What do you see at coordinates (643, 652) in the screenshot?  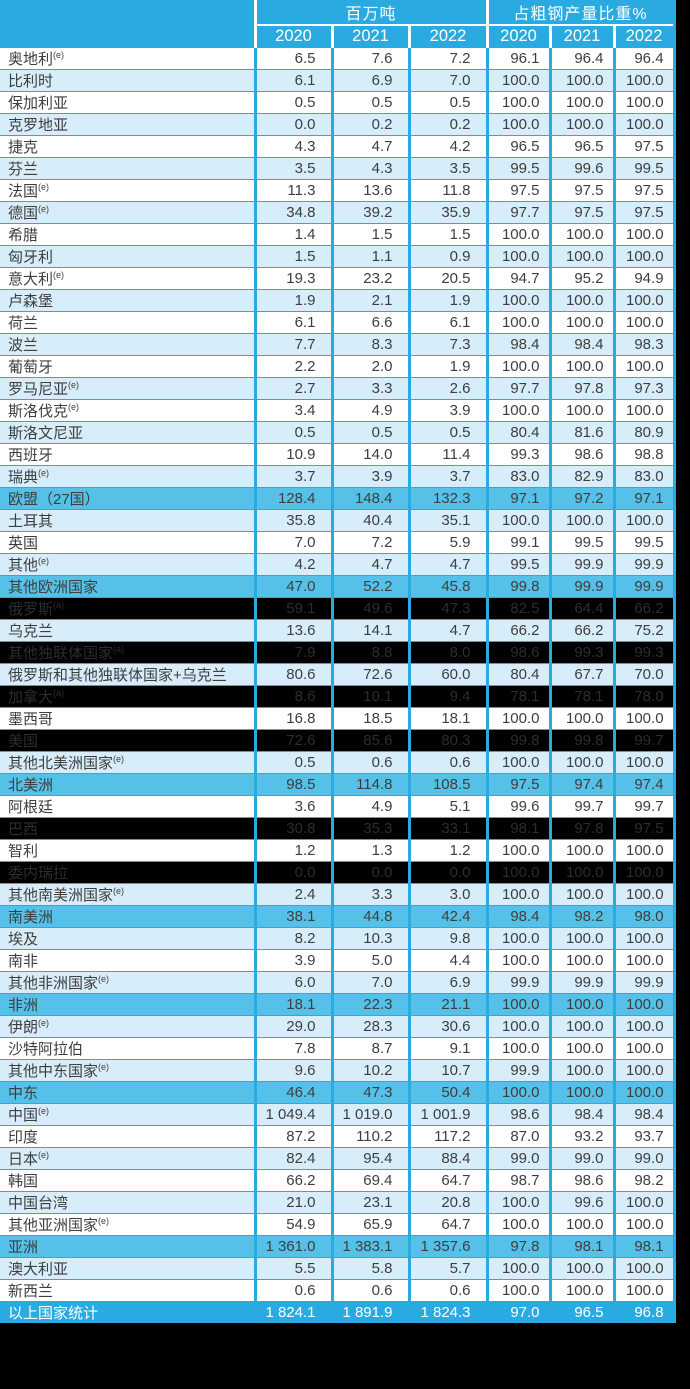 I see `share-percent-value-cell: 99.3` at bounding box center [643, 652].